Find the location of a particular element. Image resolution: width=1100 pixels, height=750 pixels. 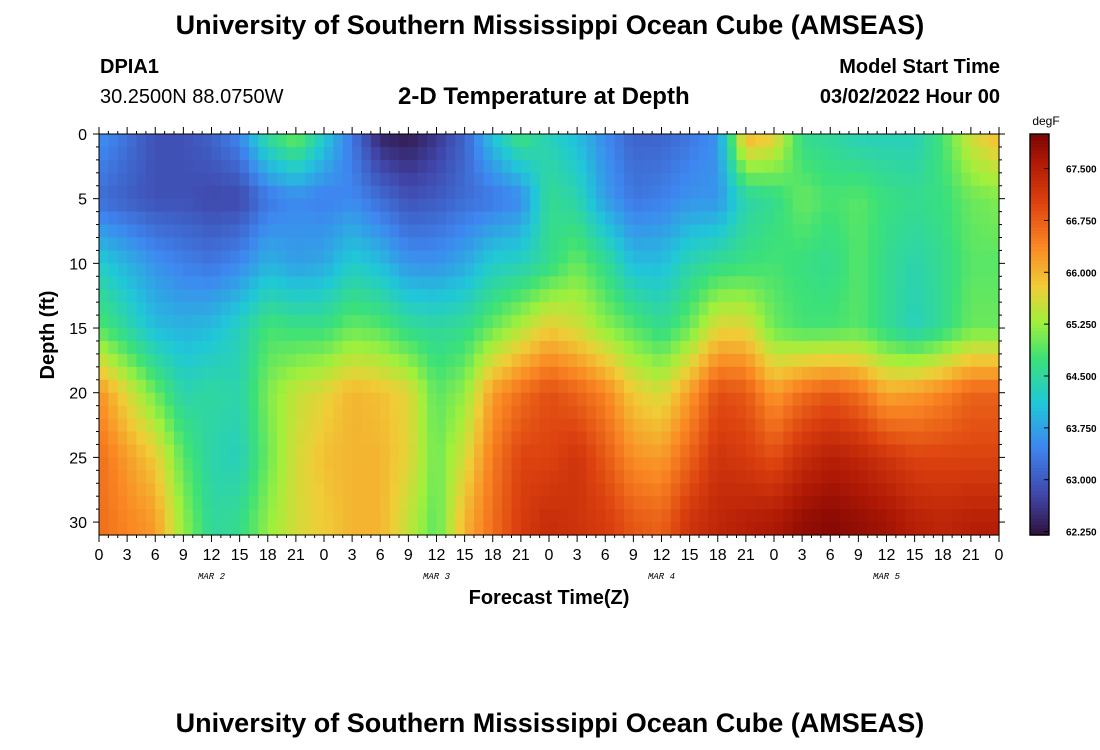

colorbar-tick-label: 66.000 is located at coordinates (1081, 273).